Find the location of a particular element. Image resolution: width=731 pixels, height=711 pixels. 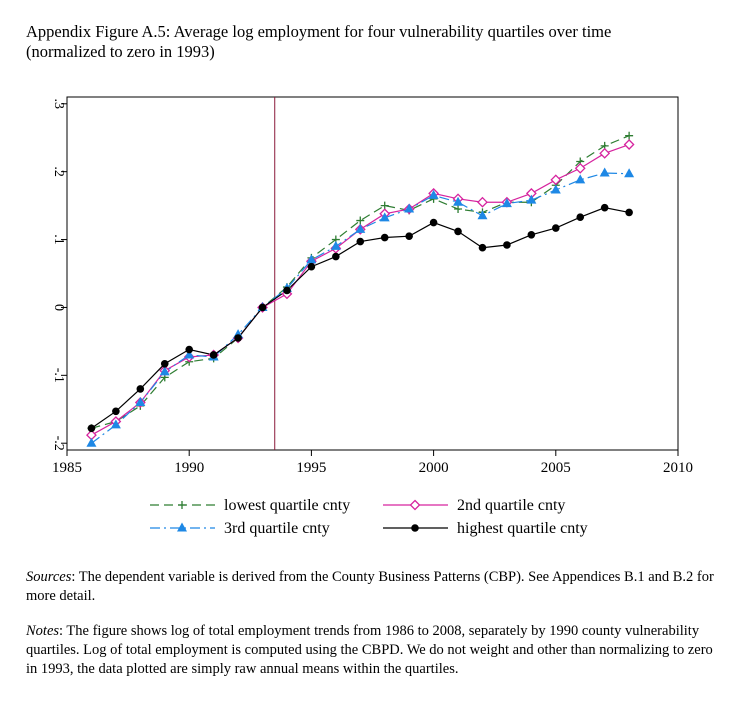

legend-label-2: 2nd quartile cnty is located at coordinates (511, 505).